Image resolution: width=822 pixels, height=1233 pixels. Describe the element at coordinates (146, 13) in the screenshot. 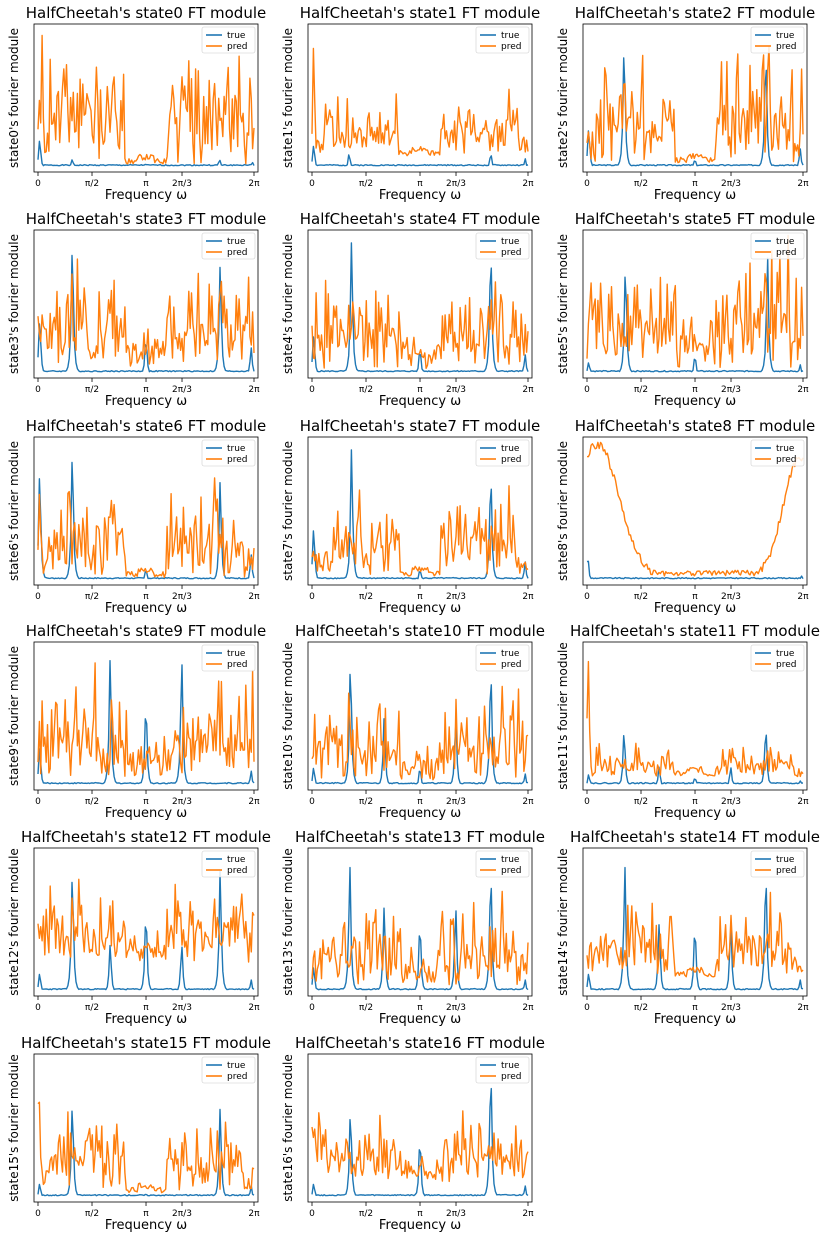

I see `chart-title: HalfCheetah's state0 FT module` at that location.